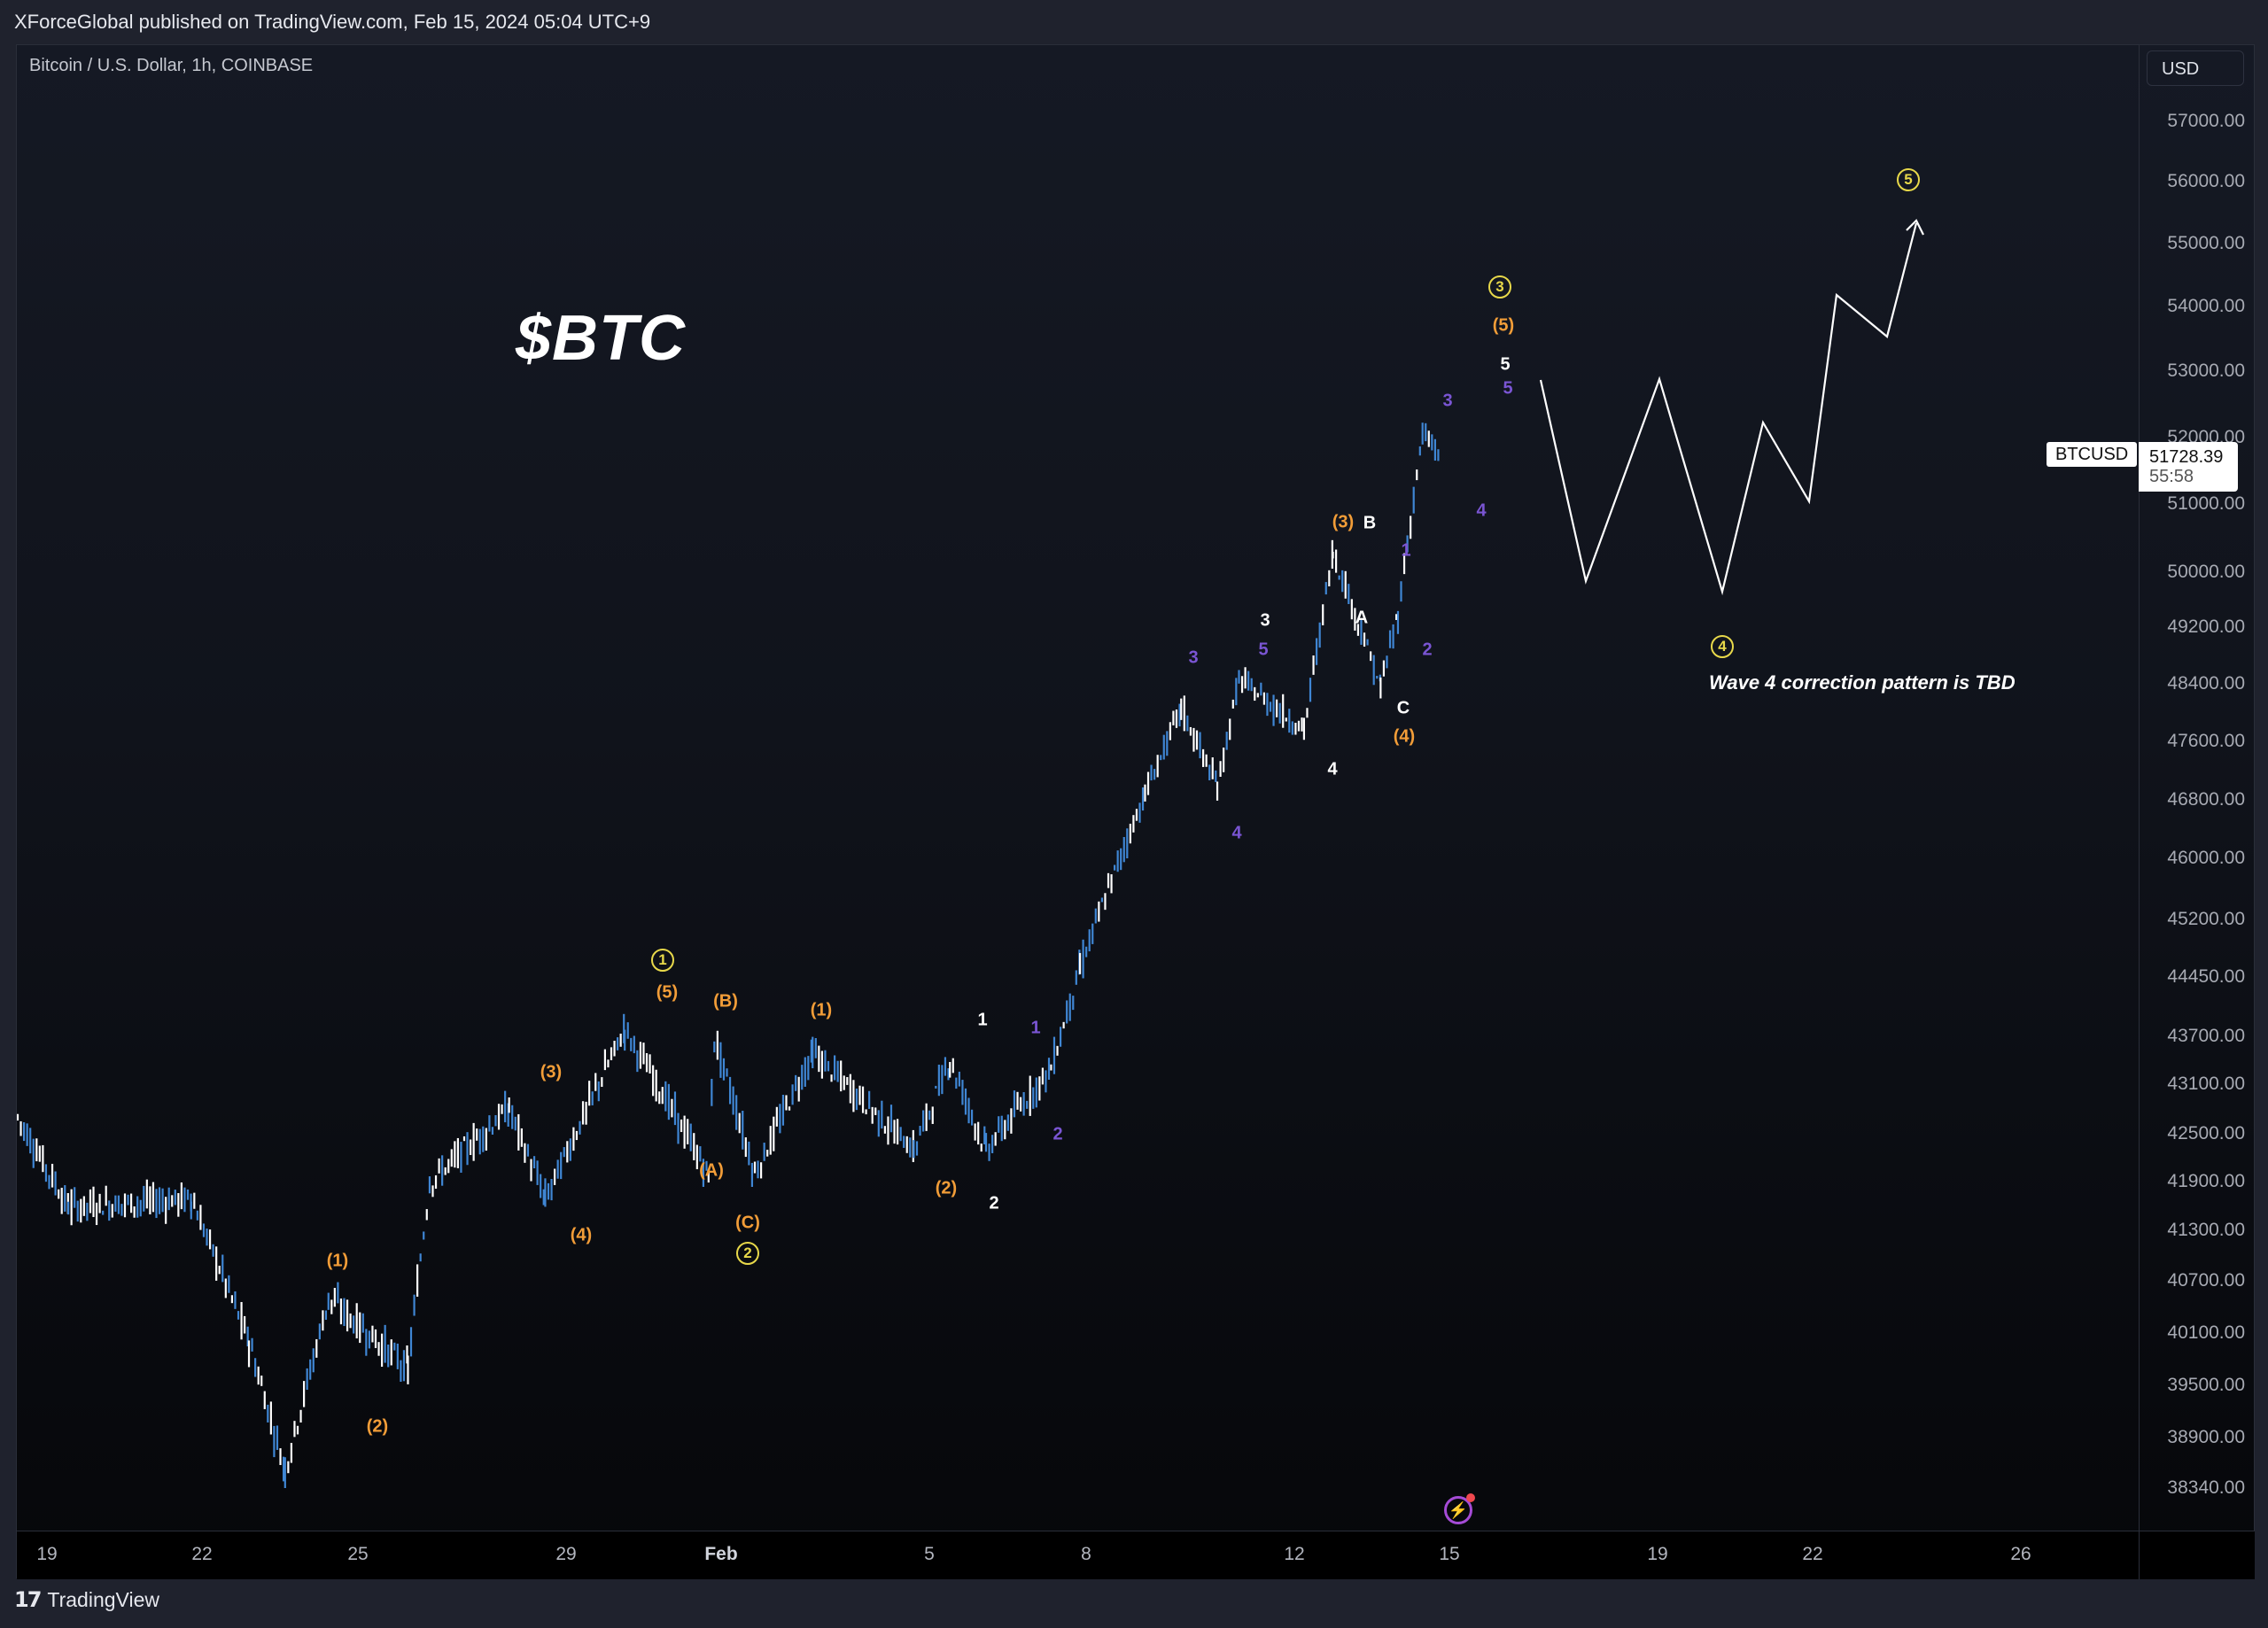 This screenshot has height=1628, width=2268. Describe the element at coordinates (2206, 684) in the screenshot. I see `price-tick: 48400.00` at that location.